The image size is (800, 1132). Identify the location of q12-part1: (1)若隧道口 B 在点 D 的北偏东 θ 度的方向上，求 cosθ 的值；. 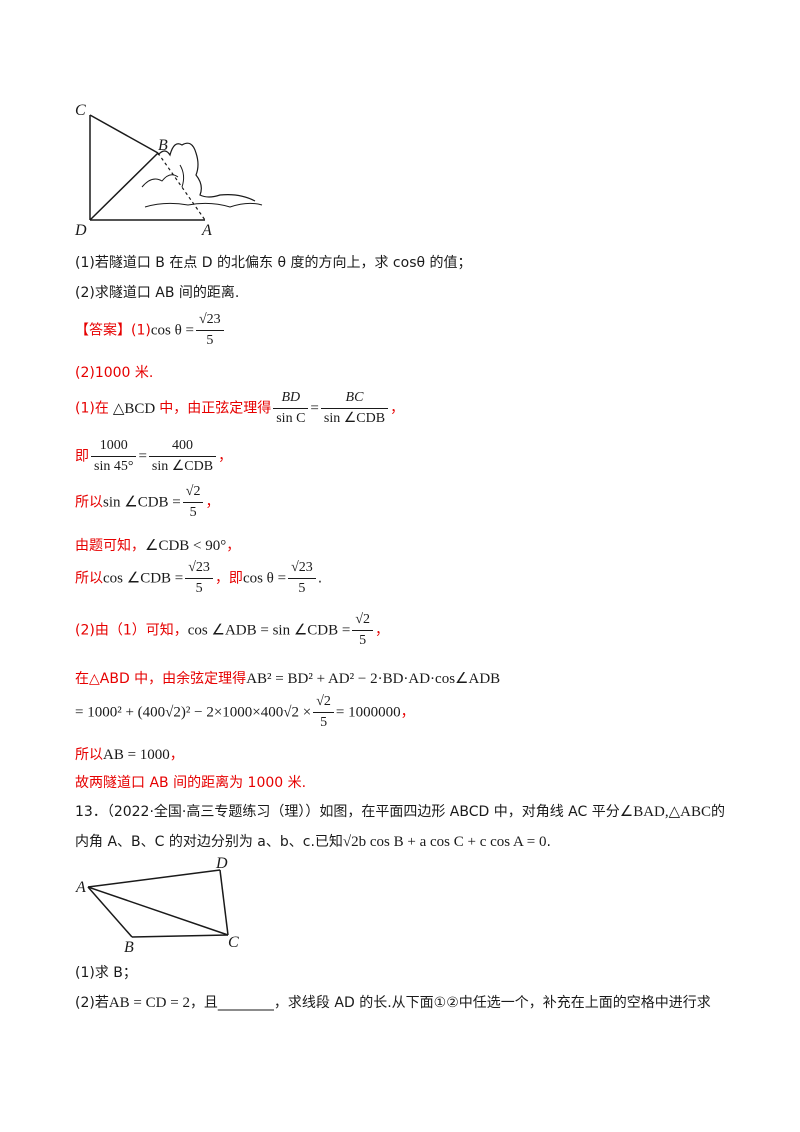
(273, 263).